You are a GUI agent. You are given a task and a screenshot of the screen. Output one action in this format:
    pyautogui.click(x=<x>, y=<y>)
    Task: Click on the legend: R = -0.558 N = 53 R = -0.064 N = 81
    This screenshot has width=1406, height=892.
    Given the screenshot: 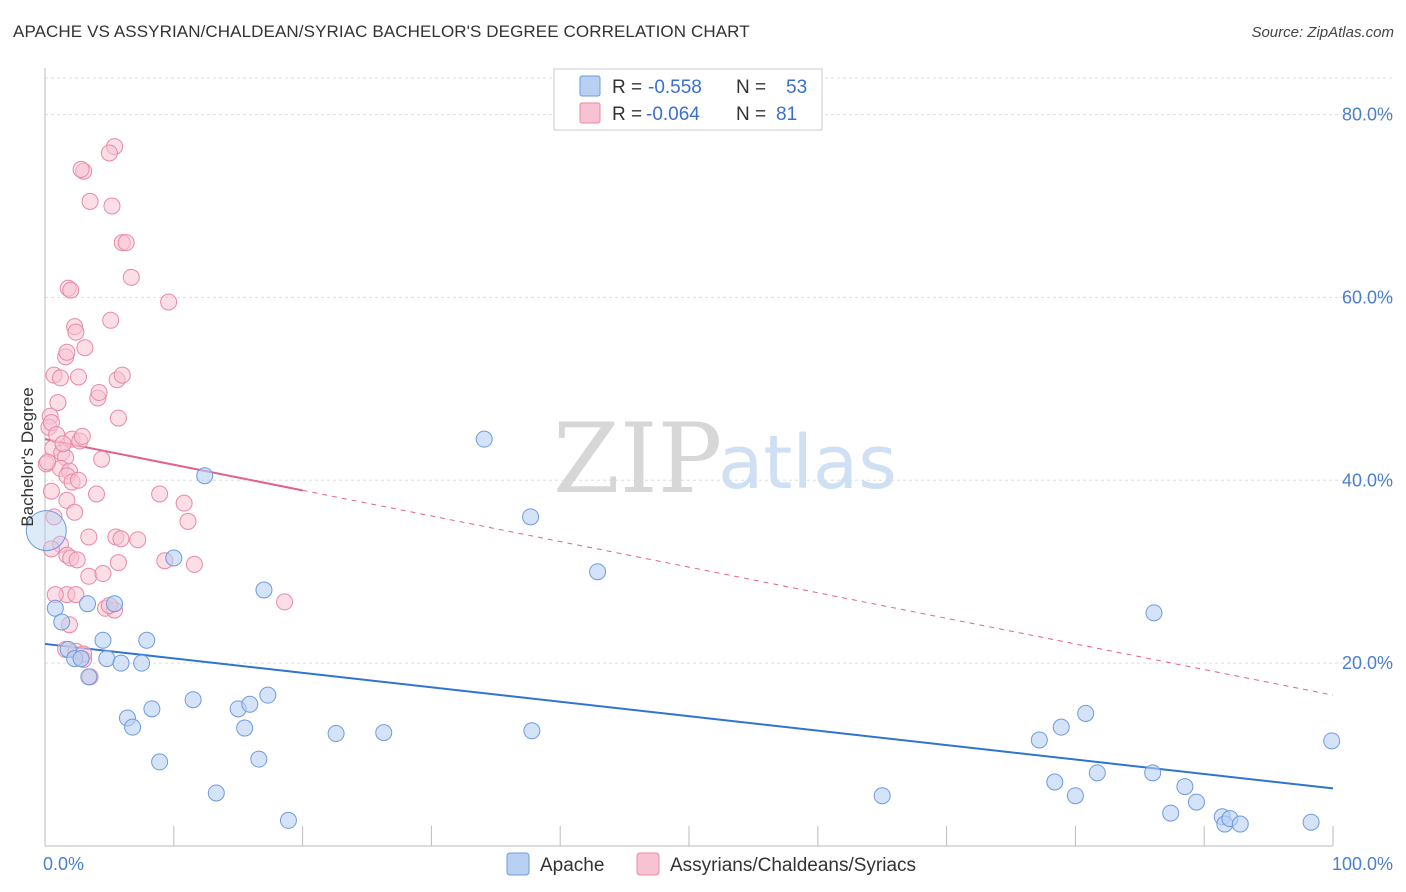 What is the action you would take?
    pyautogui.click(x=688, y=99)
    